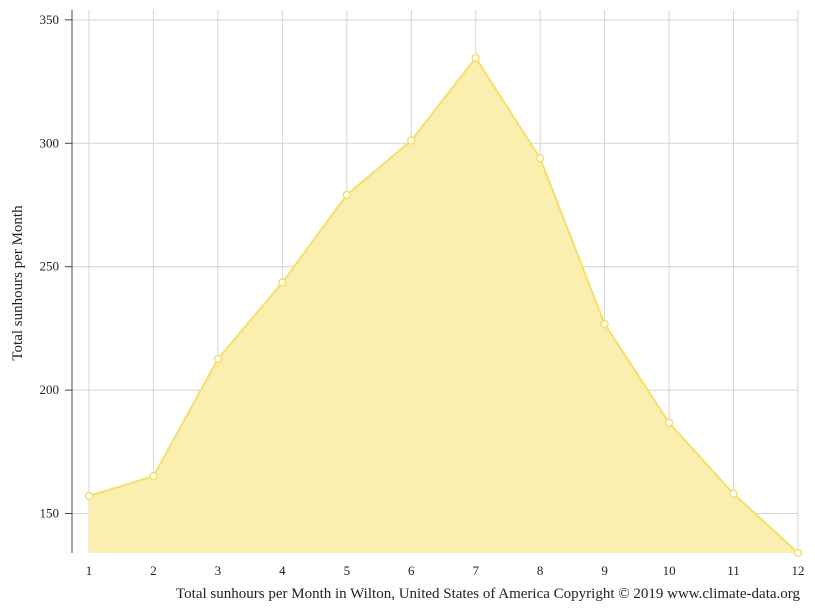  I want to click on x-tick-label-7: 7, so click(475, 570).